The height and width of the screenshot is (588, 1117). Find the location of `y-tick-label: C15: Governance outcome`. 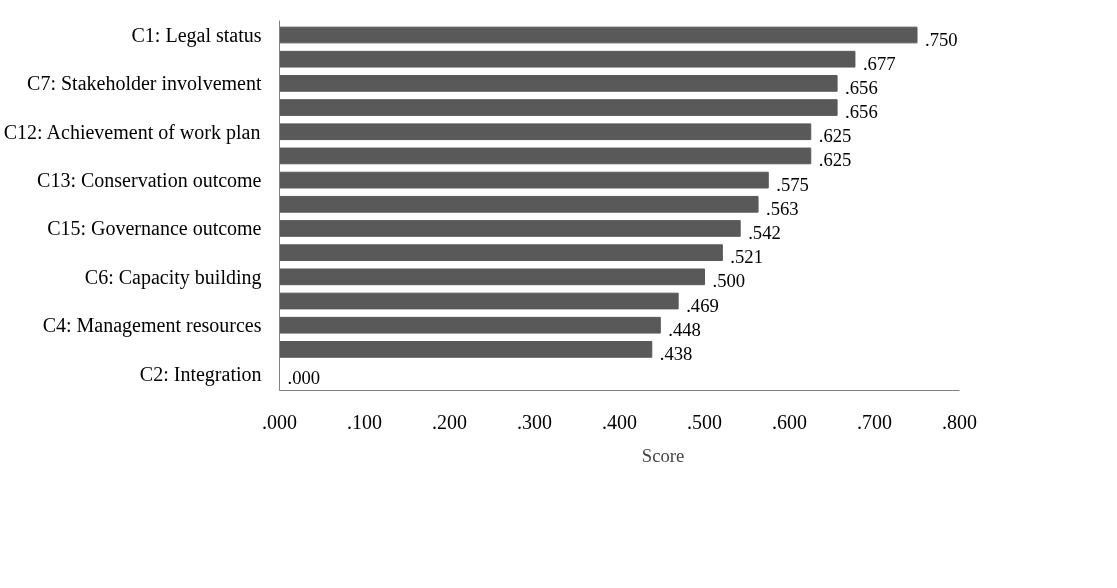

y-tick-label: C15: Governance outcome is located at coordinates (154, 228).